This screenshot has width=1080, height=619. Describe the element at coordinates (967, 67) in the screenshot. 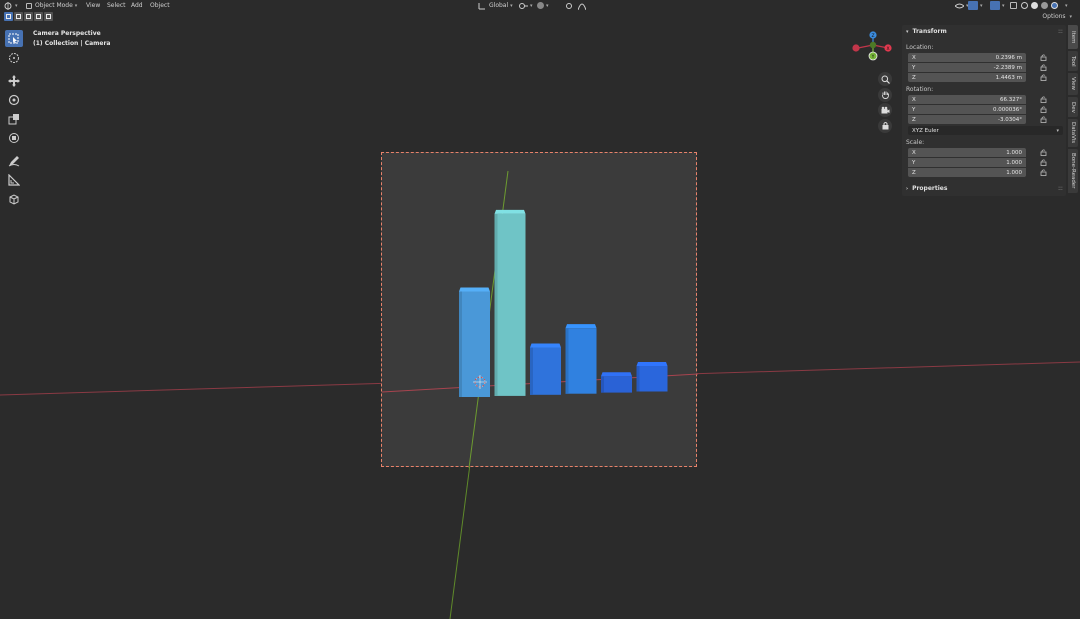

I see `location-y-field: Y -2.2389 m` at that location.